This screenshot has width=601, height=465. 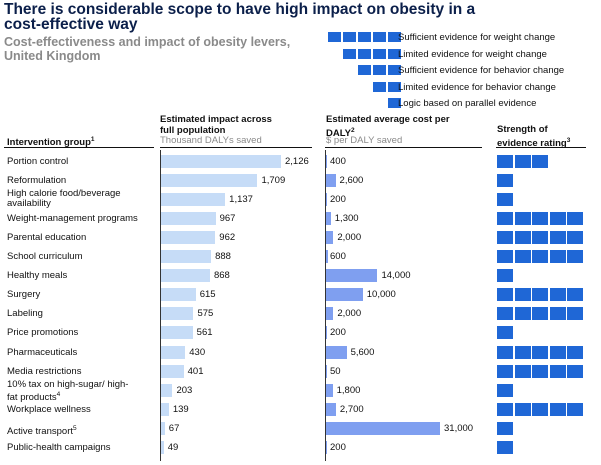 What do you see at coordinates (351, 180) in the screenshot?
I see `cost-value: 2,600` at bounding box center [351, 180].